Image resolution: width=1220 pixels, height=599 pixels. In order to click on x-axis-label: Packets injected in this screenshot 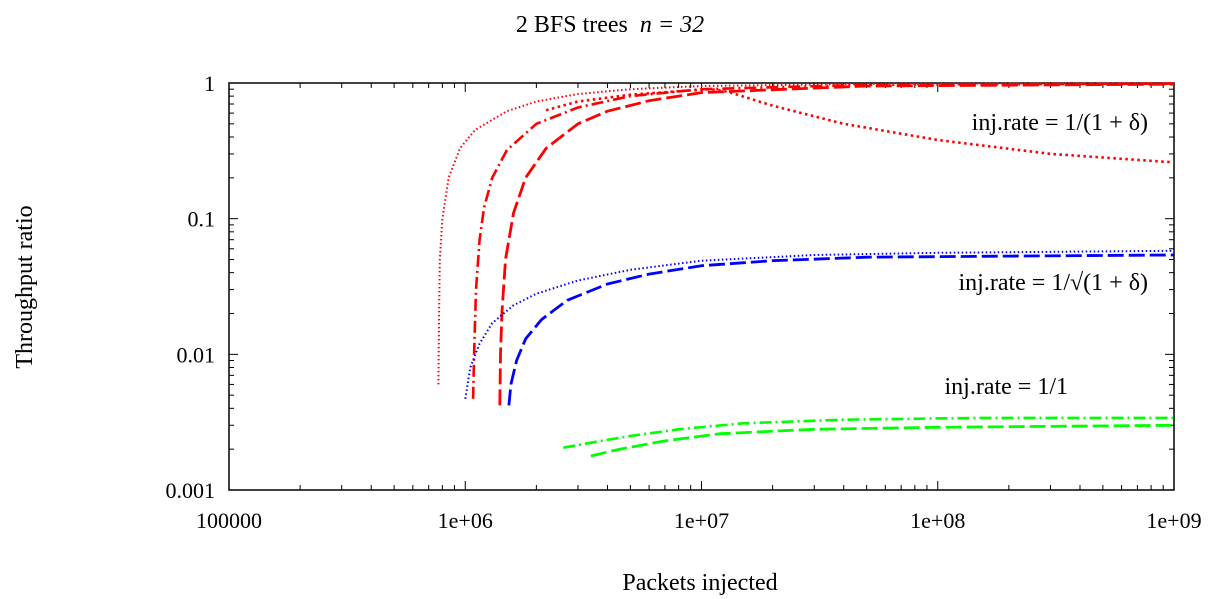, I will do `click(699, 583)`.